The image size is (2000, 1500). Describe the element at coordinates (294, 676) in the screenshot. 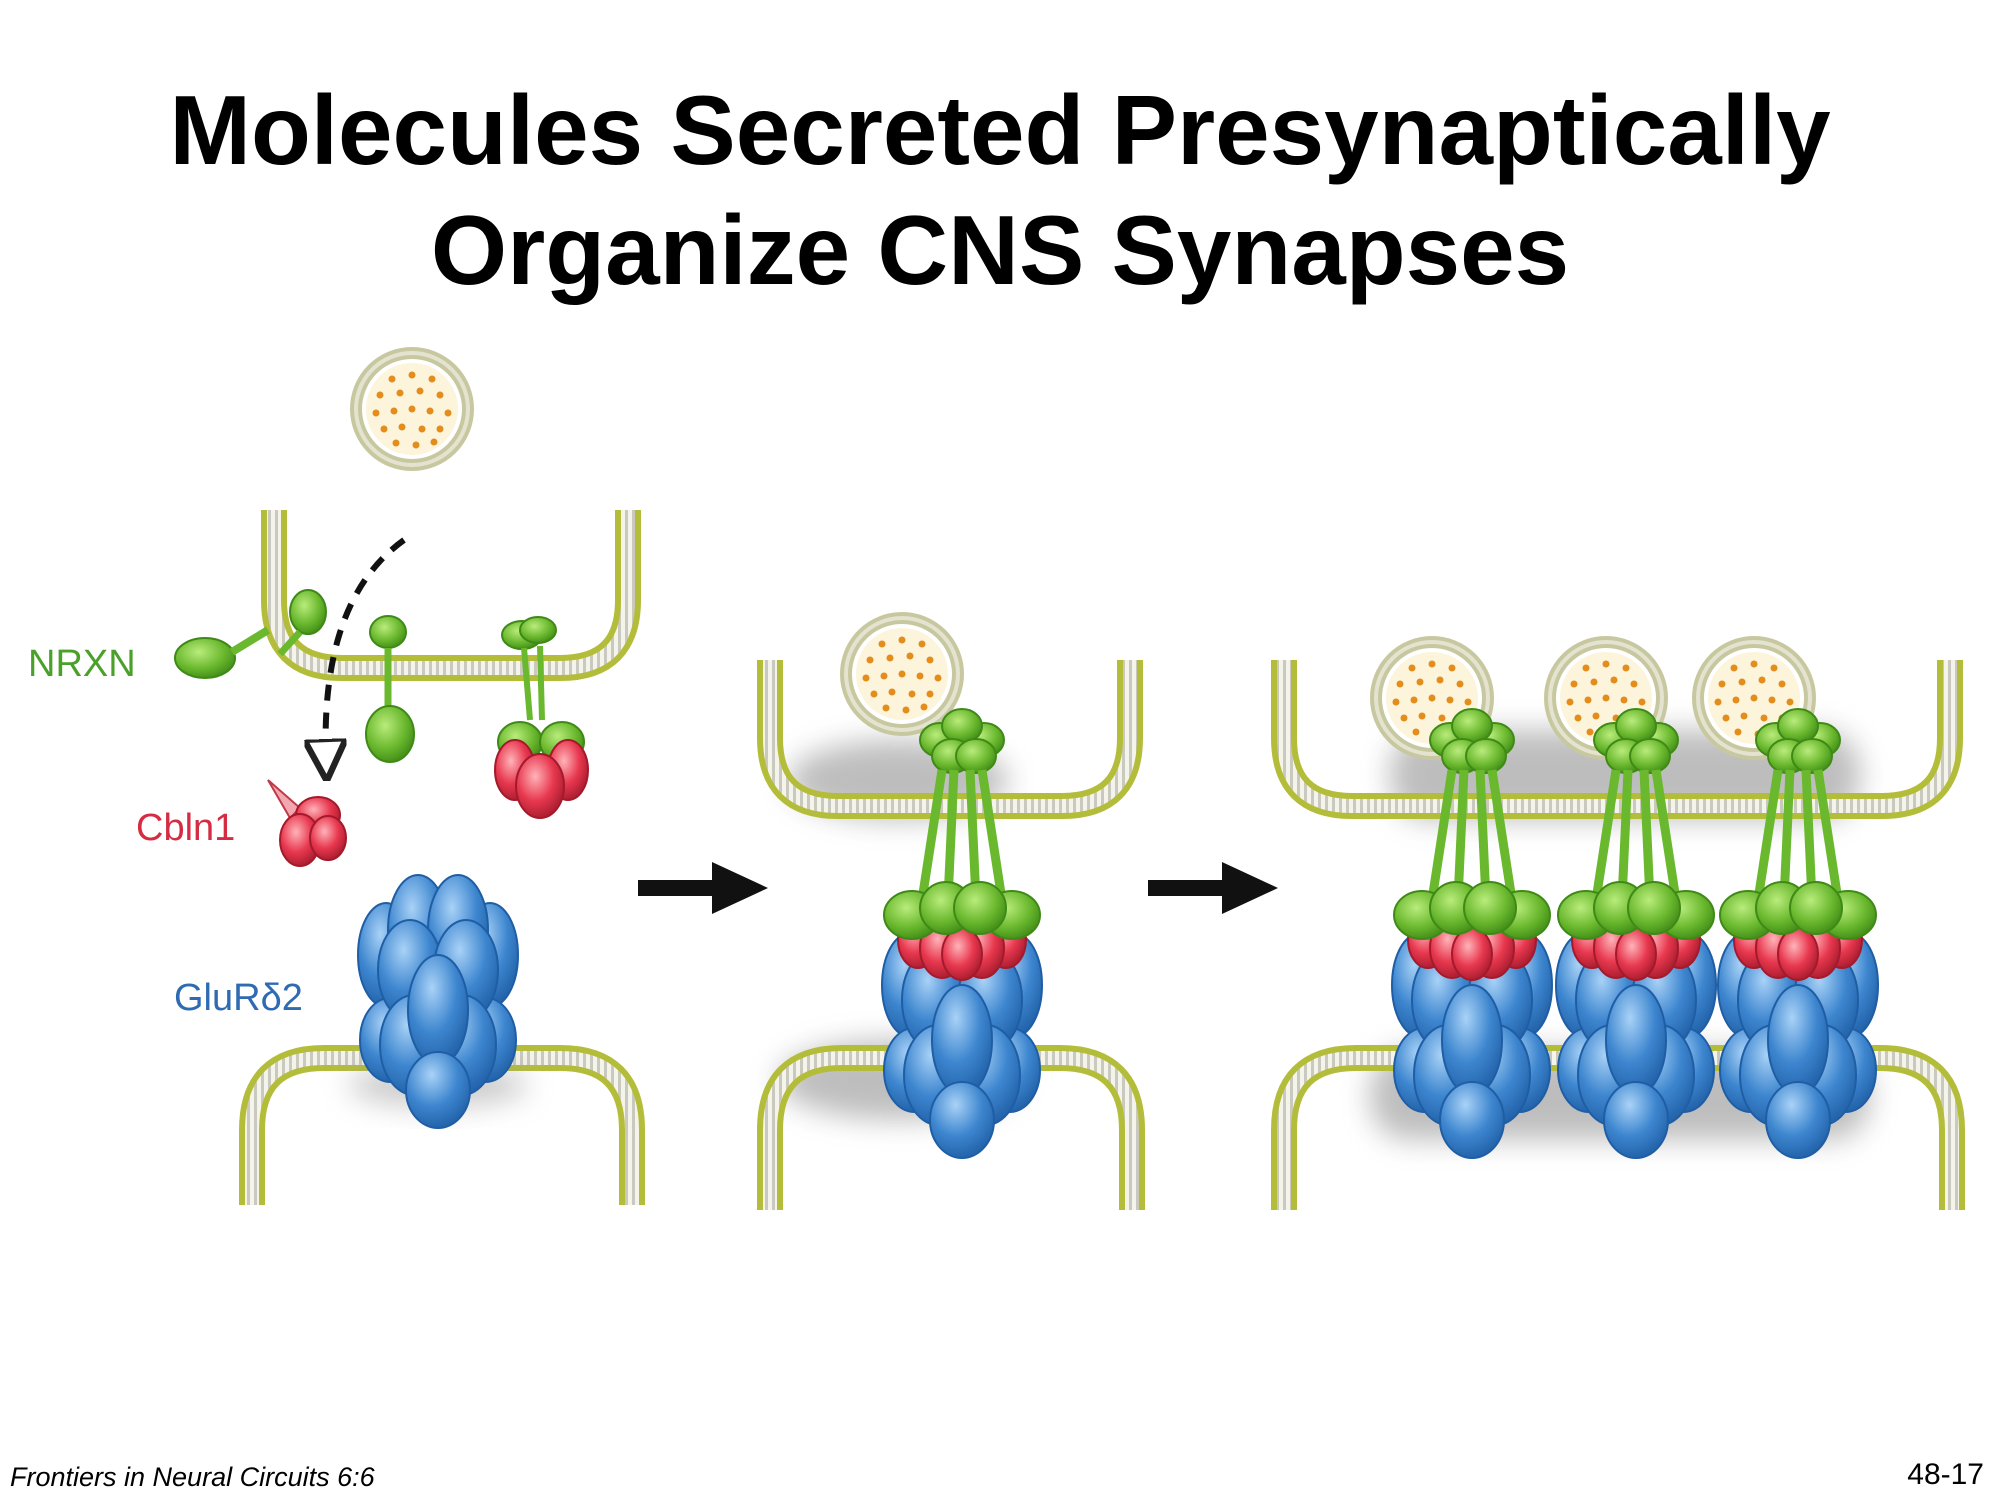

I see `nrxn-molecules` at that location.